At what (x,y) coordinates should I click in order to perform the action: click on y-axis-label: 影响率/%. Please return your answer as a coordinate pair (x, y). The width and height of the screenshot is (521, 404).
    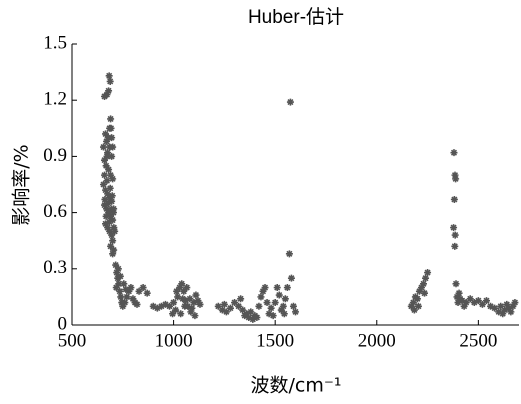
    Looking at the image, I should click on (22, 184).